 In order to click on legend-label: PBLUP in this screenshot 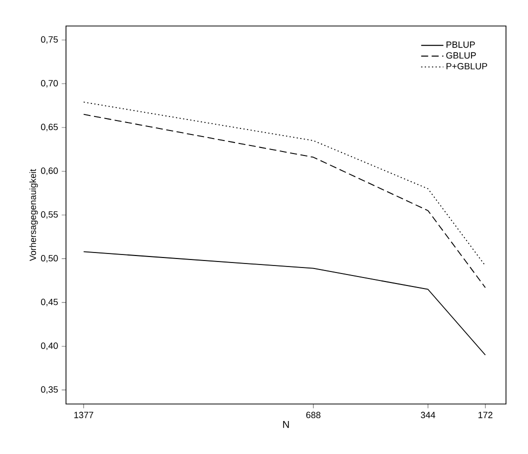, I will do `click(460, 45)`.